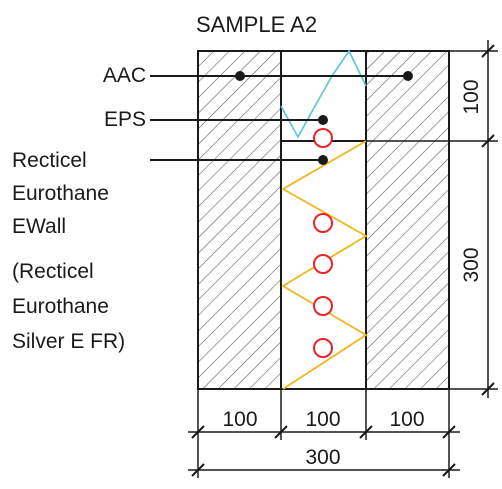 This screenshot has height=489, width=502. Describe the element at coordinates (257, 24) in the screenshot. I see `sample-title: SAMPLE A2` at that location.